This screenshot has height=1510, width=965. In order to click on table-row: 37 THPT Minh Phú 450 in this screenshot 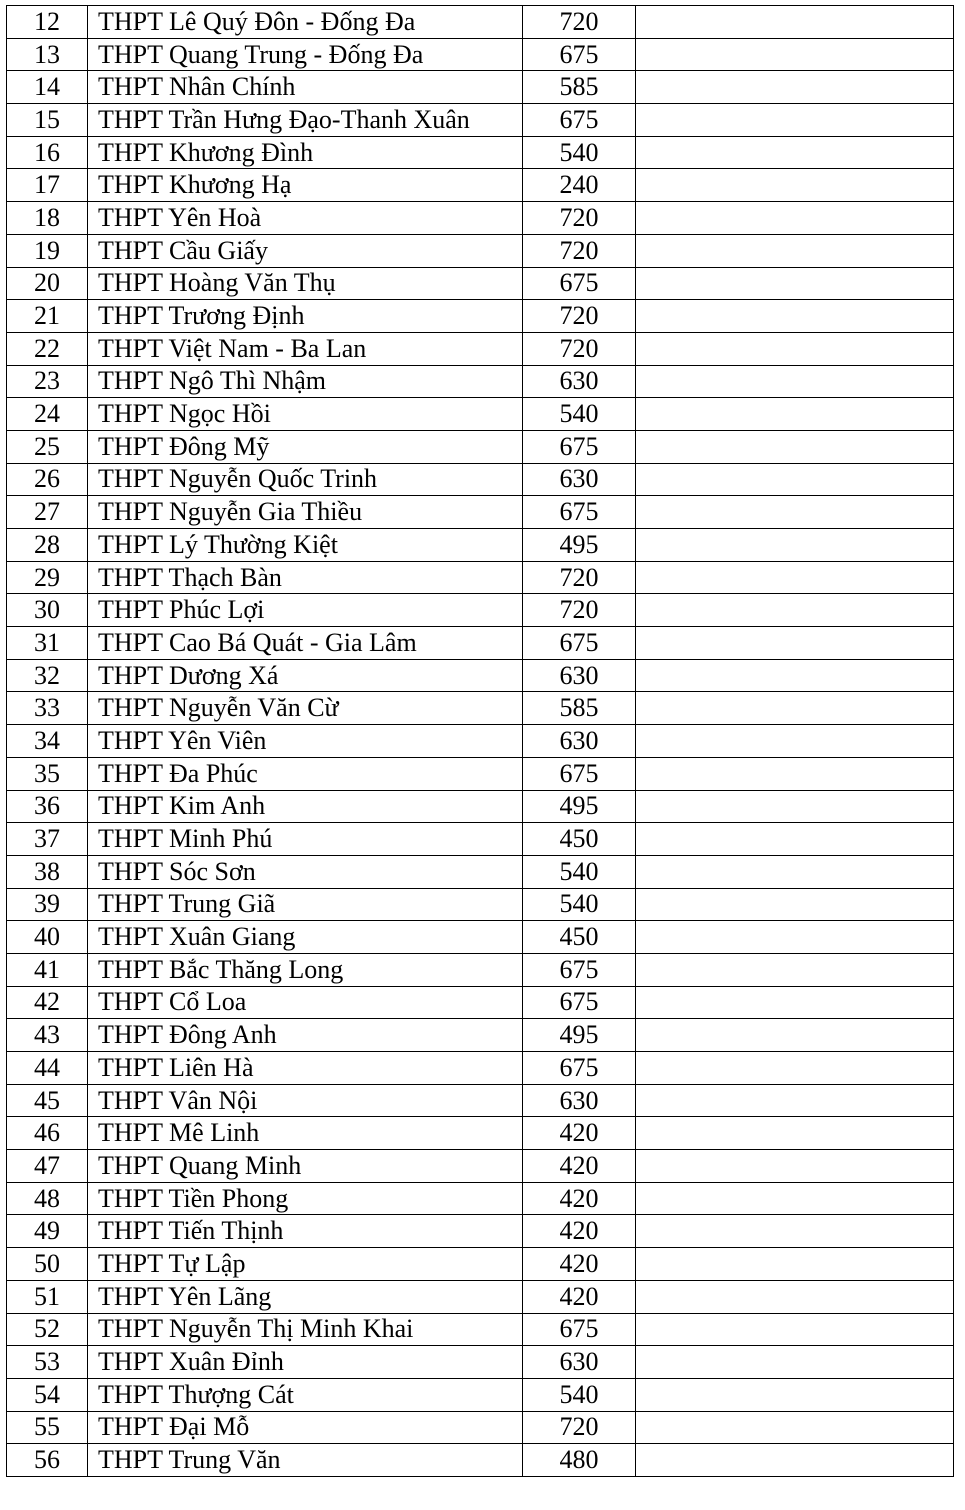, I will do `click(480, 839)`.